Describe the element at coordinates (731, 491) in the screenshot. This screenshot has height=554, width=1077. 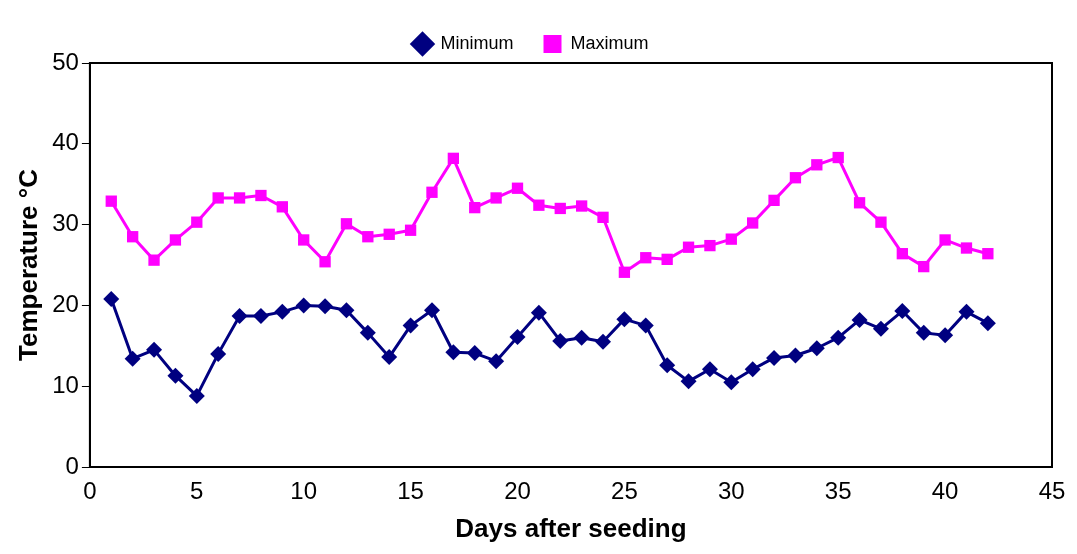
I see `x-tick-label: 30` at that location.